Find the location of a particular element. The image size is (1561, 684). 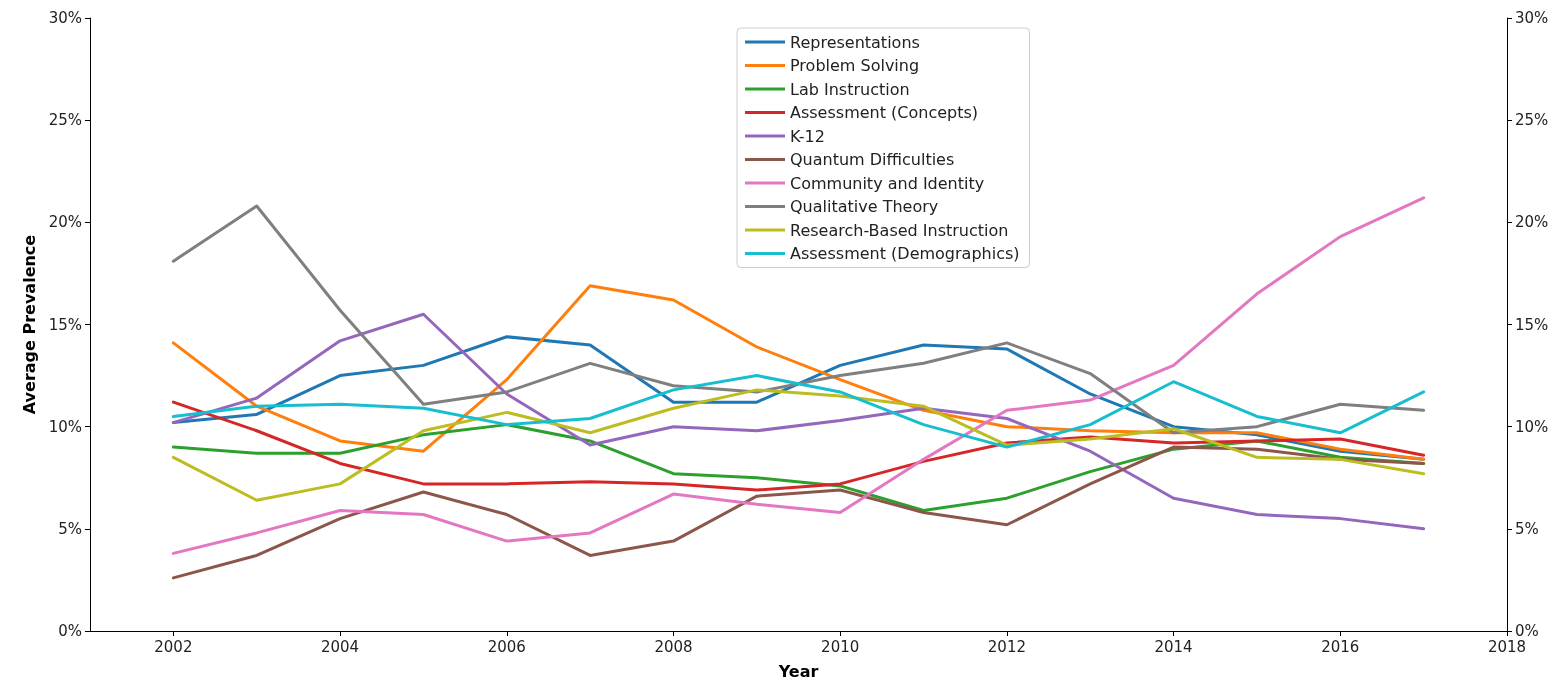

legend-label: Research-Based Instruction is located at coordinates (899, 230).